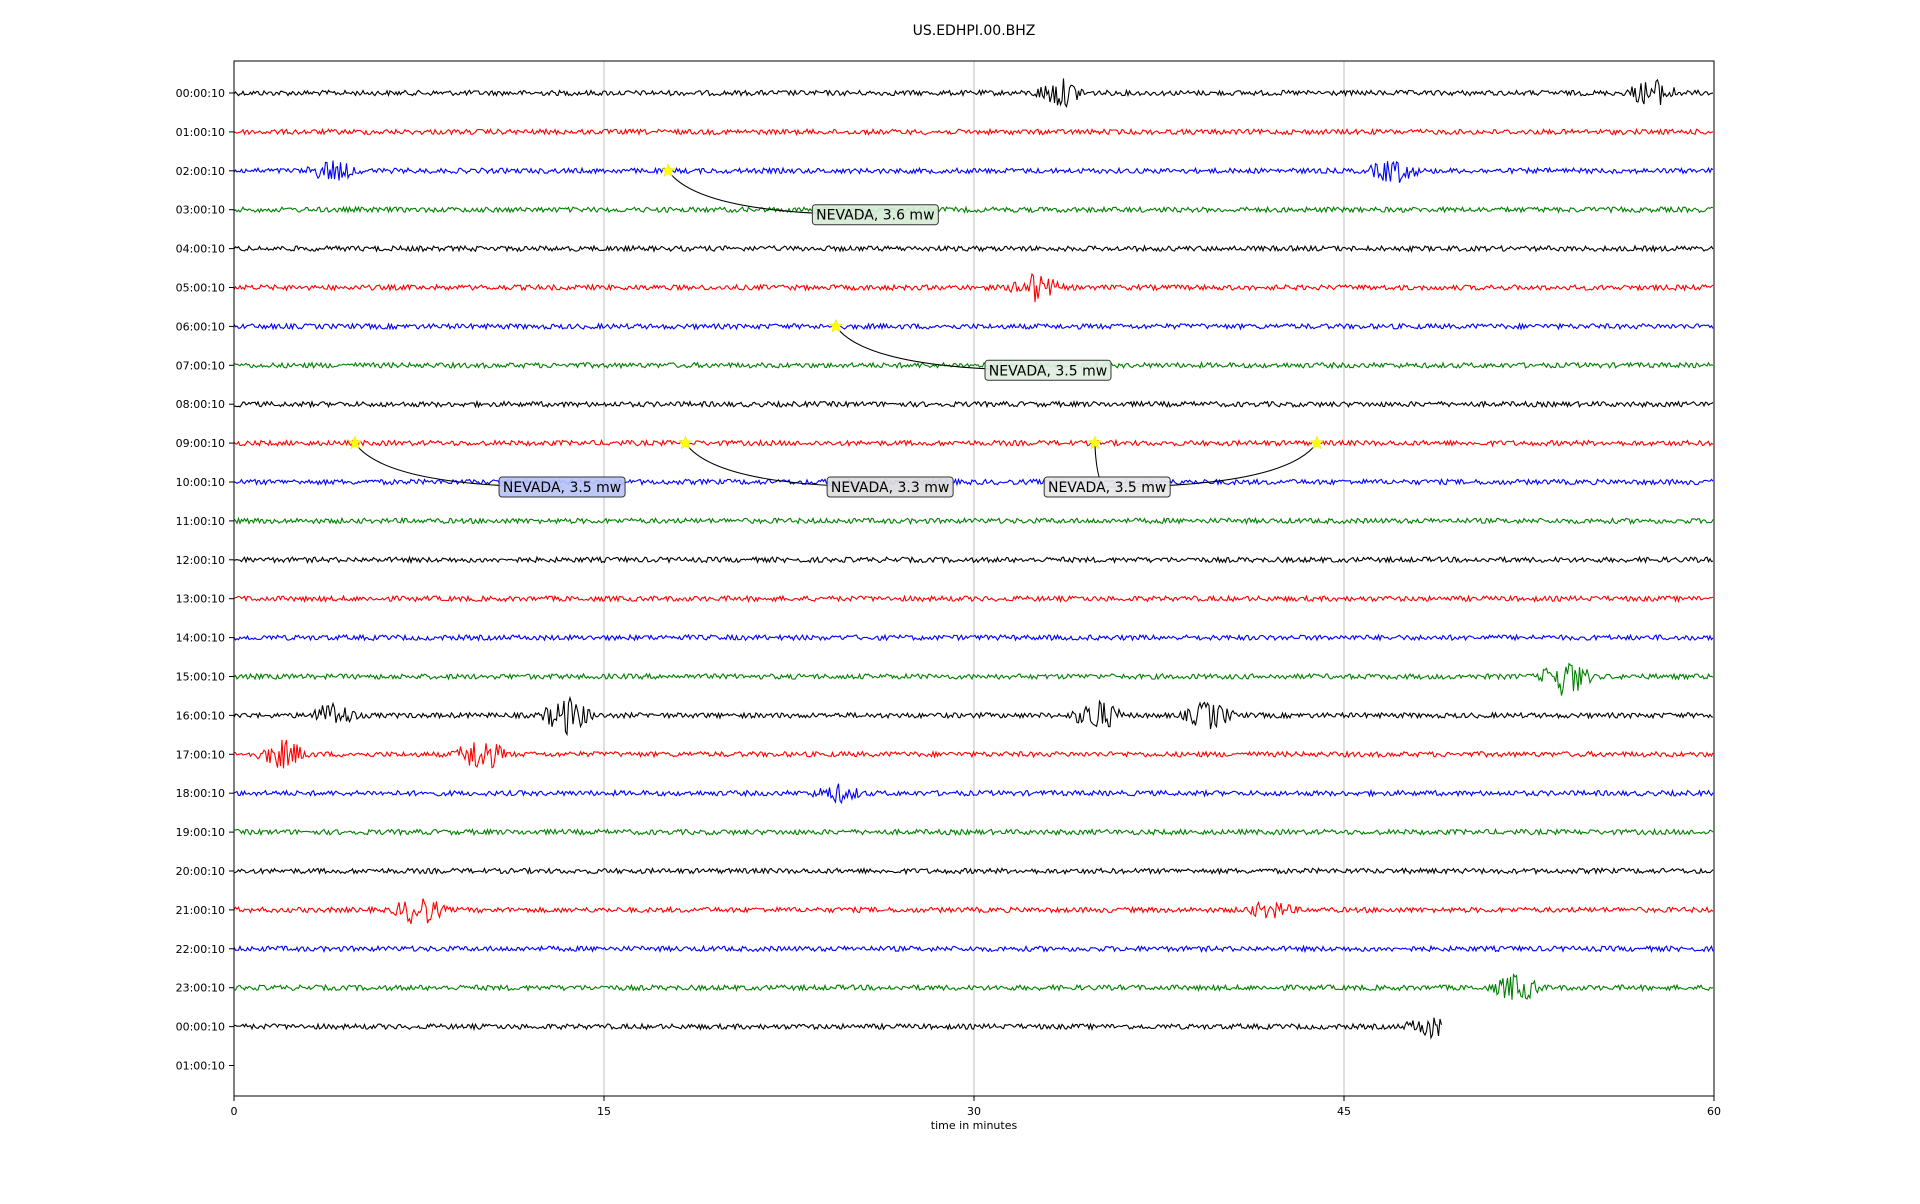 The image size is (1920, 1204). Describe the element at coordinates (200, 249) in the screenshot. I see `row-label-4: 04:00:10` at that location.